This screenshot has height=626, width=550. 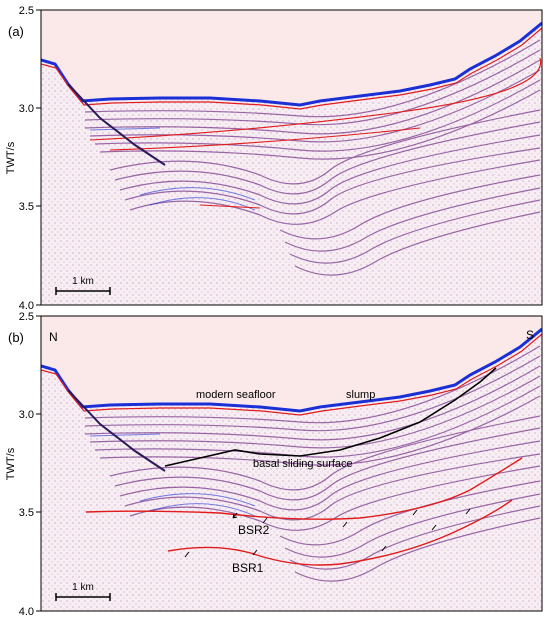 What do you see at coordinates (26, 513) in the screenshot?
I see `y-tick-b-2: 3.5` at bounding box center [26, 513].